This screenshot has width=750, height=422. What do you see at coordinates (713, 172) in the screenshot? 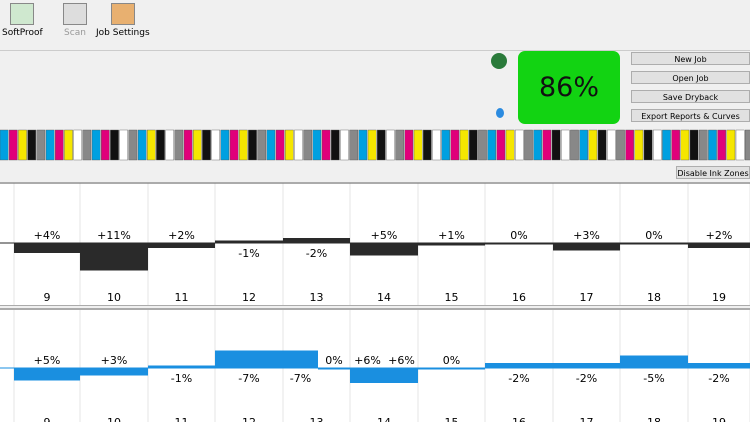
I see `button: Disable Ink Zones` at bounding box center [713, 172].